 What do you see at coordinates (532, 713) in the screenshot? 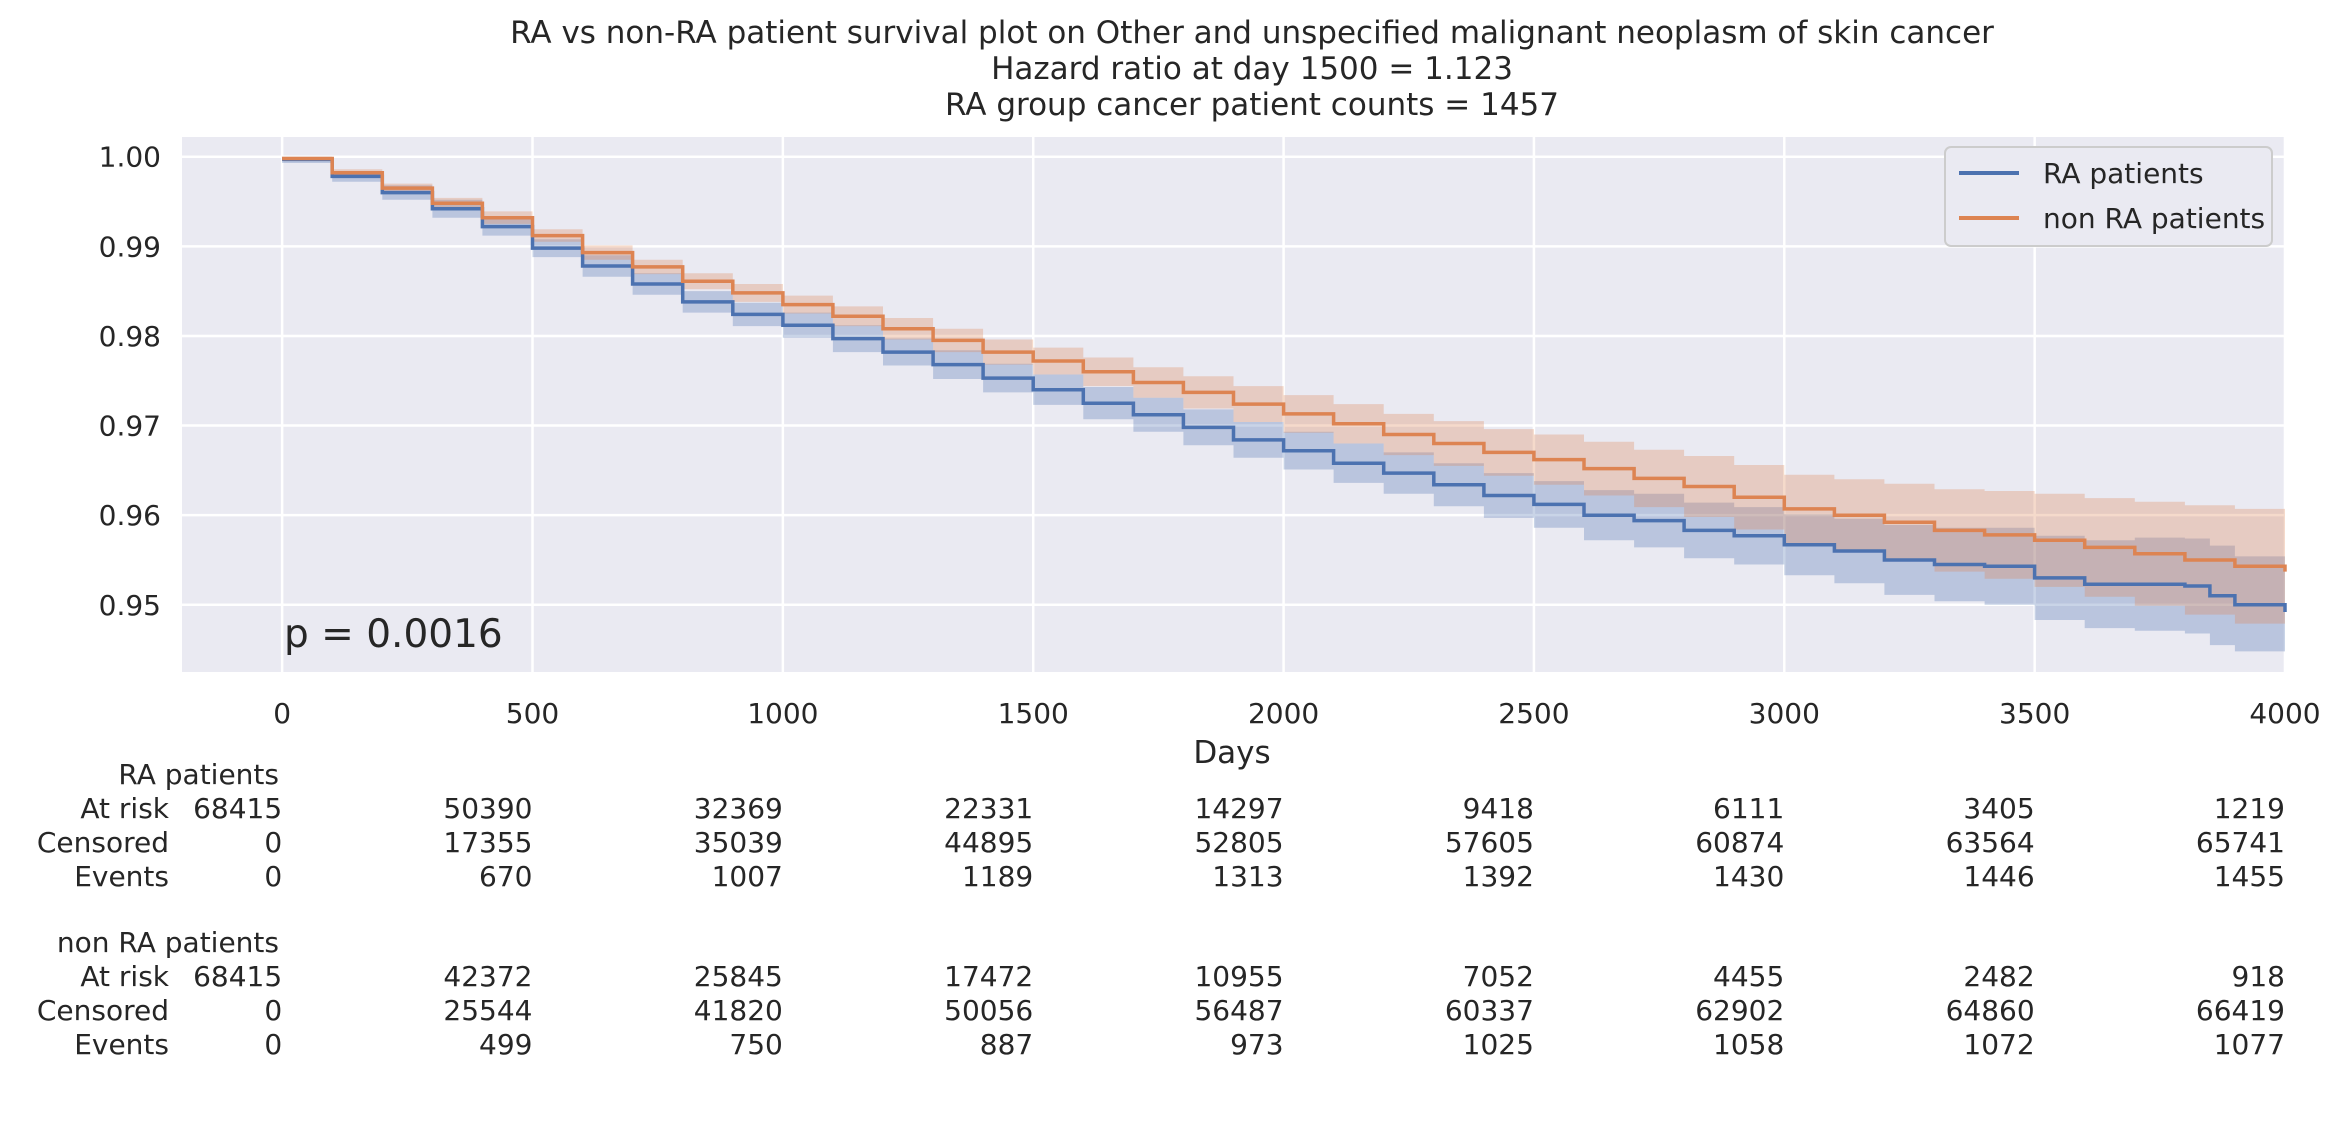
I see `x-tick-label: 500` at bounding box center [532, 713].